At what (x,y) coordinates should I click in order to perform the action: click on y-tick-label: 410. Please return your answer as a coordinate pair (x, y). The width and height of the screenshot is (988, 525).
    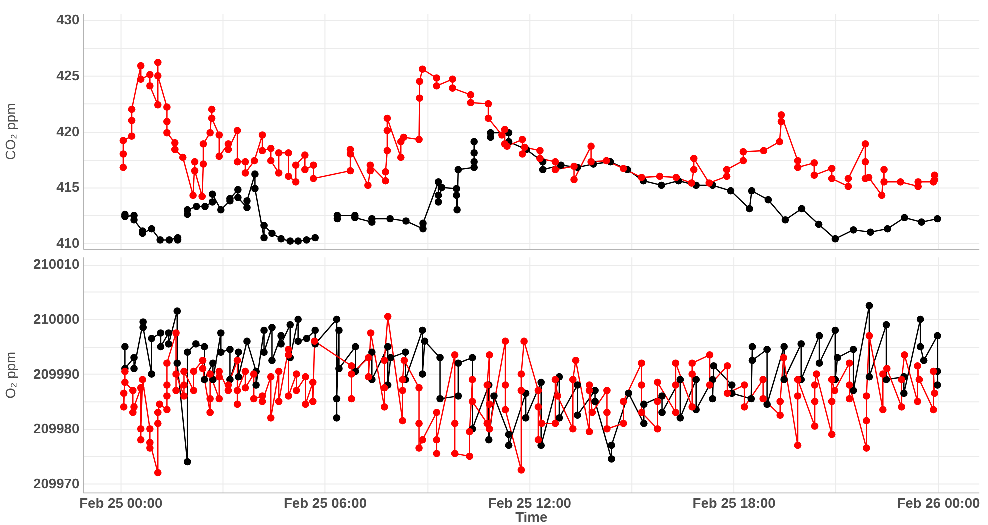
    Looking at the image, I should click on (68, 243).